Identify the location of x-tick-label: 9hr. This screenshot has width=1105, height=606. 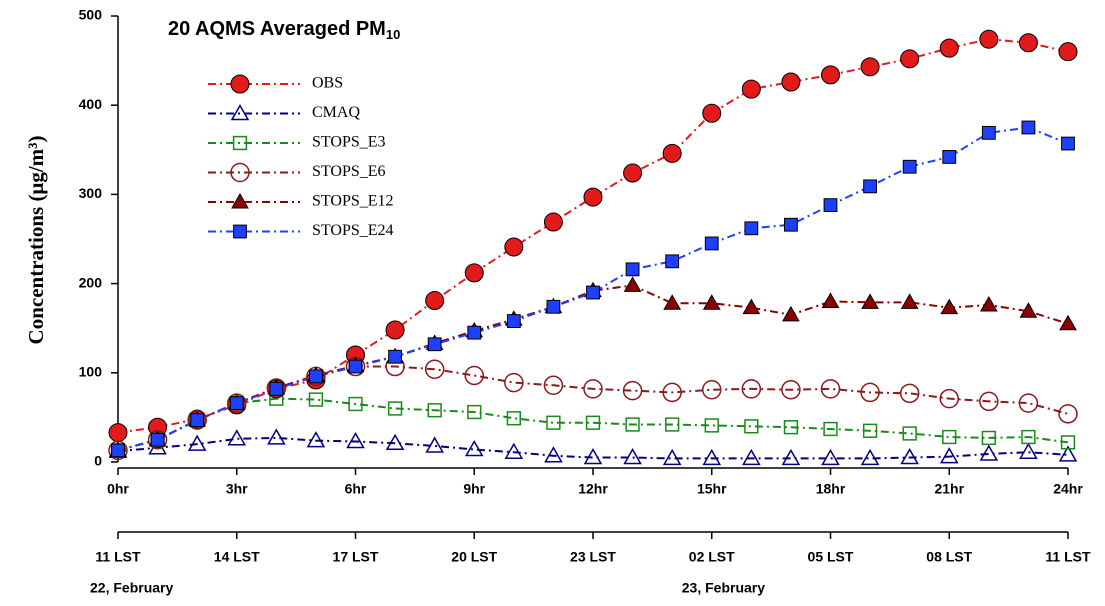
(474, 489).